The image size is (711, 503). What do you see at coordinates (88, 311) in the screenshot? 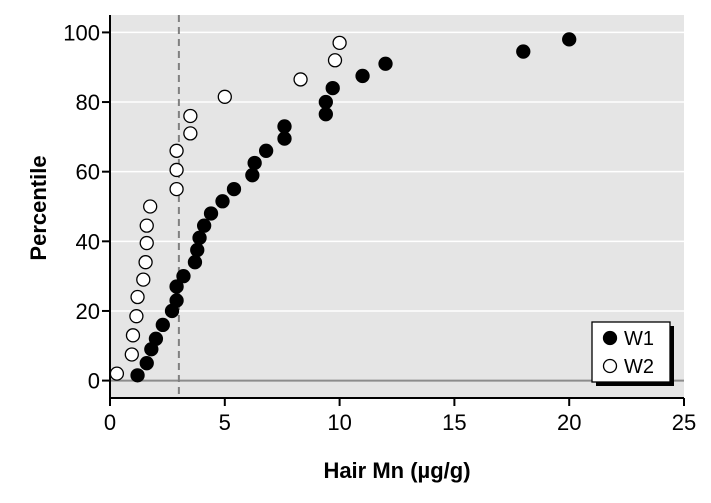
I see `y-tick-label-20: 20` at bounding box center [88, 311].